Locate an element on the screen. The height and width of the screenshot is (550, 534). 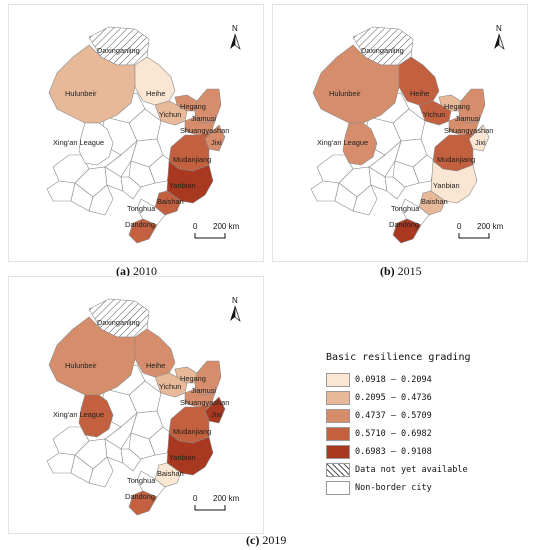
legend-item: 0.5710 — 0.6982 is located at coordinates (426, 434).